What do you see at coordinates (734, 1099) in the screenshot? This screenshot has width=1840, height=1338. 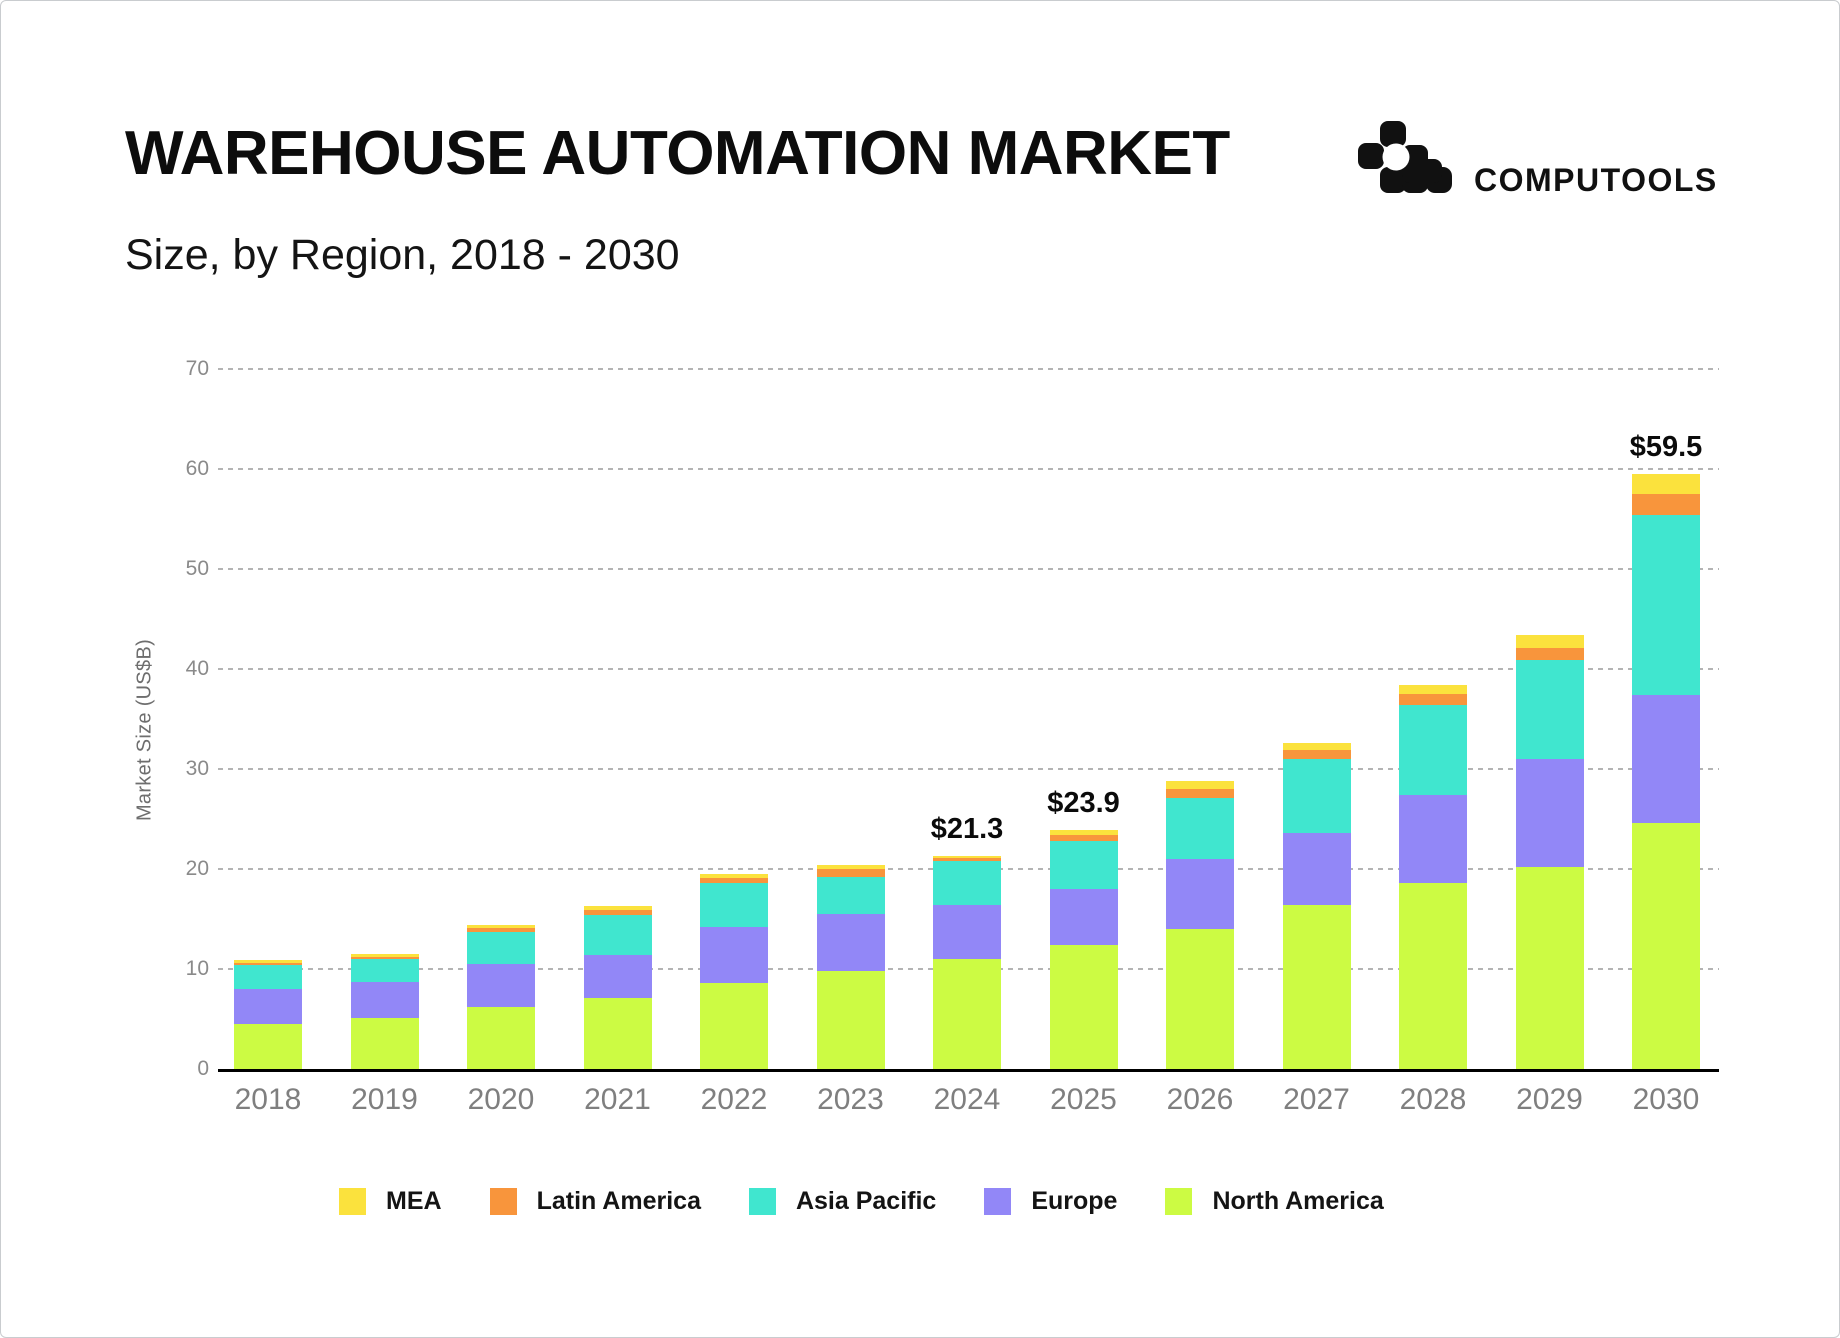 I see `x-tick-label-2022: 2022` at bounding box center [734, 1099].